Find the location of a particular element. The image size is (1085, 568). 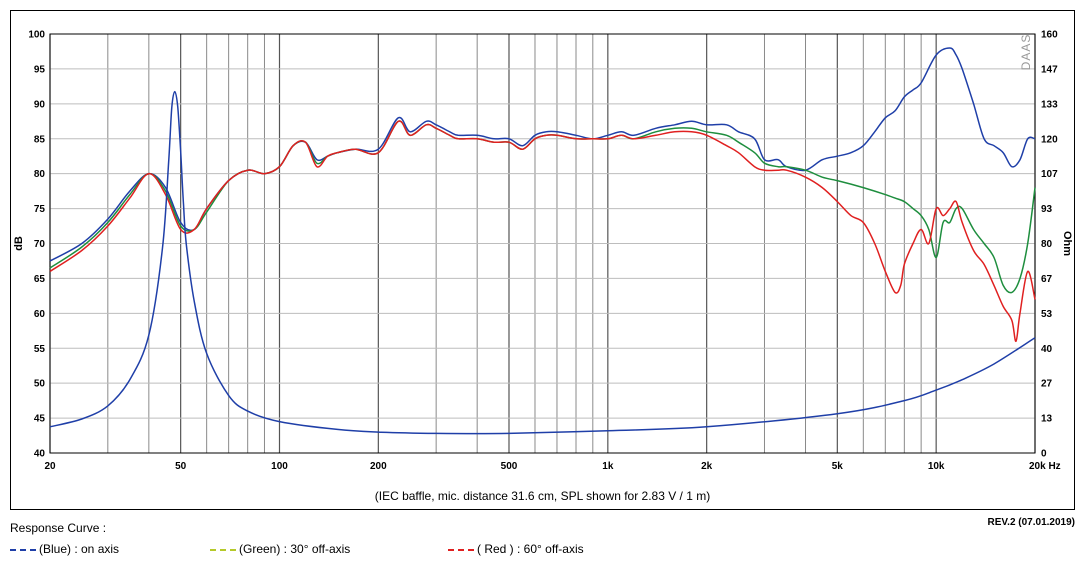

y2-tick-label: 40 is located at coordinates (1047, 349).